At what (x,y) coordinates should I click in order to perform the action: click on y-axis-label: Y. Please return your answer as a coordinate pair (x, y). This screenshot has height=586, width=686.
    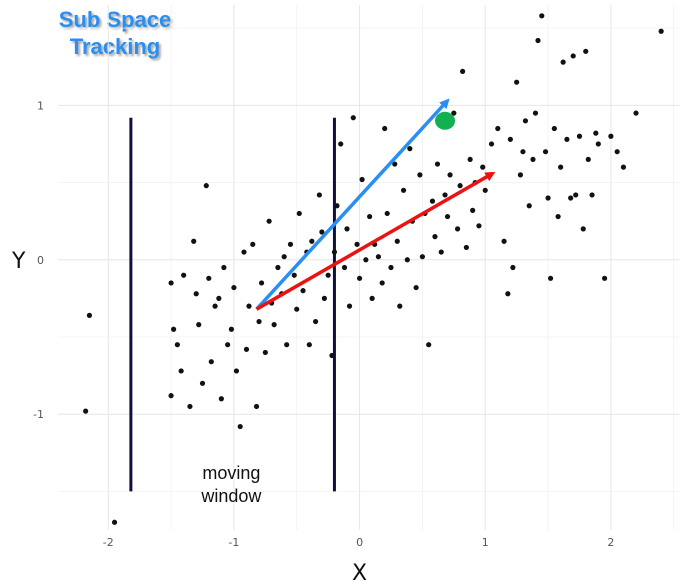
    Looking at the image, I should click on (18, 261).